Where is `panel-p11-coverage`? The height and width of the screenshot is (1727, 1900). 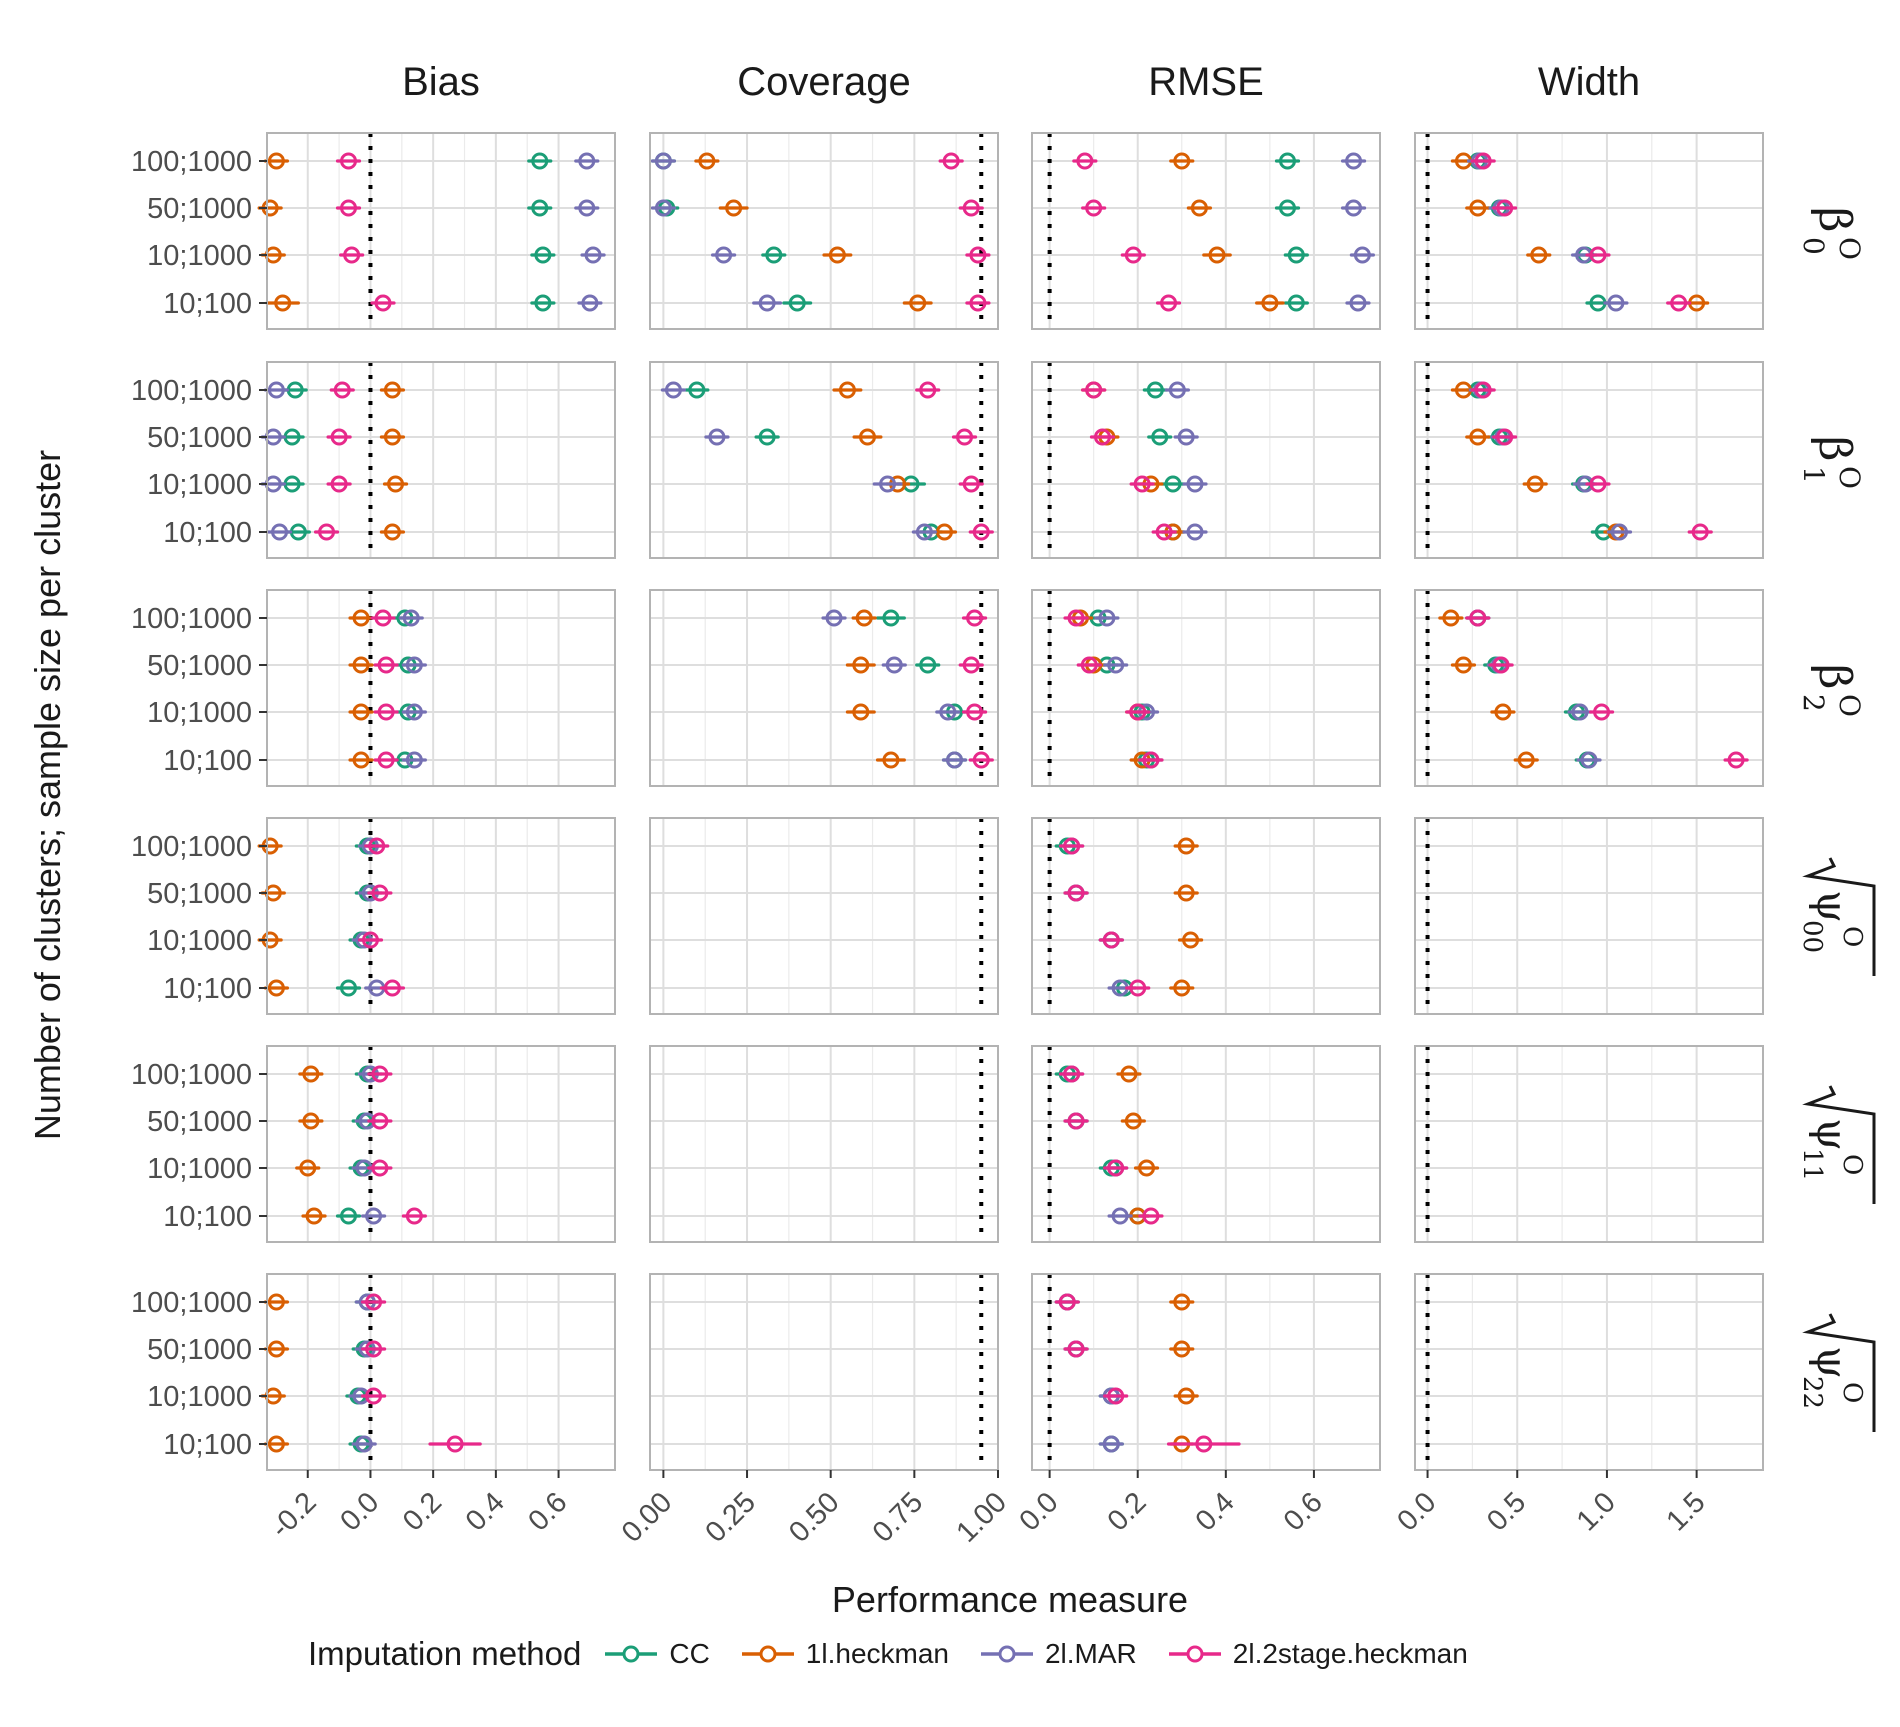
panel-p11-coverage is located at coordinates (824, 1144).